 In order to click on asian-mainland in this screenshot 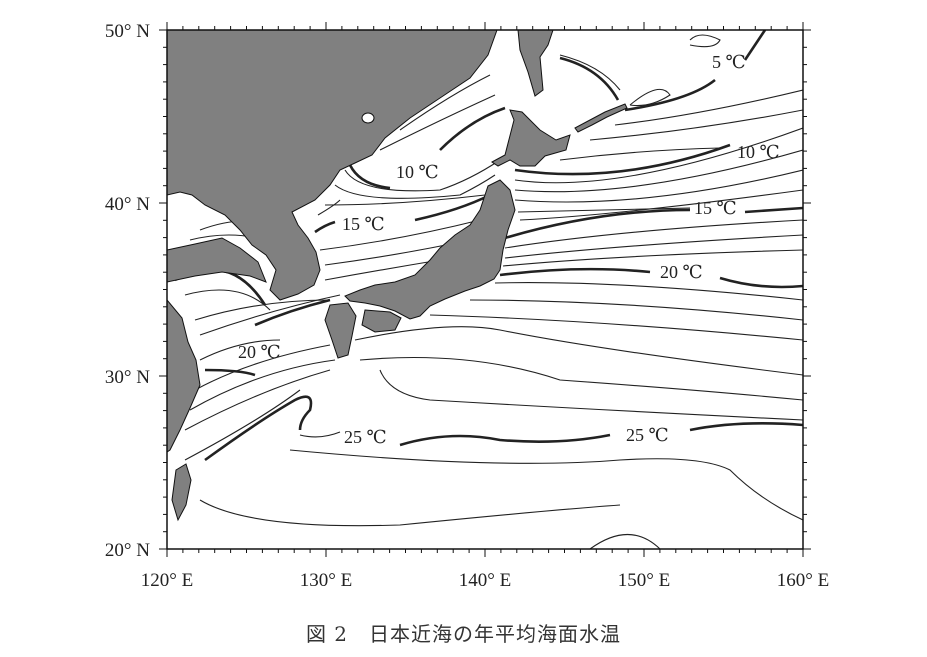, I will do `click(332, 165)`.